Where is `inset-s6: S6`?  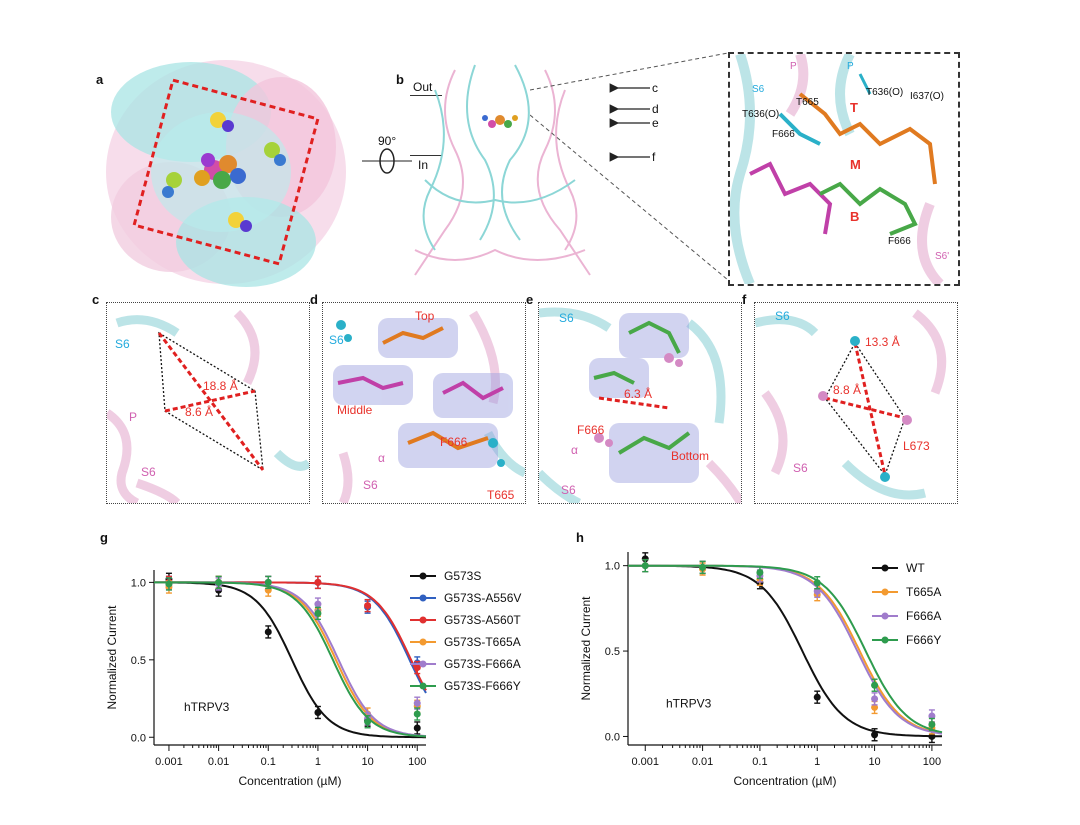 inset-s6: S6 is located at coordinates (758, 89).